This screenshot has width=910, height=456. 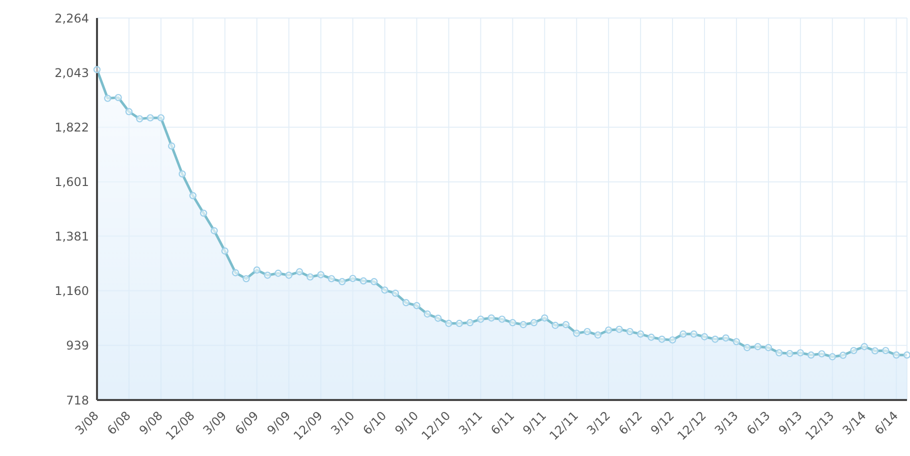 I want to click on y-tick-label: 2,043, so click(x=71, y=73).